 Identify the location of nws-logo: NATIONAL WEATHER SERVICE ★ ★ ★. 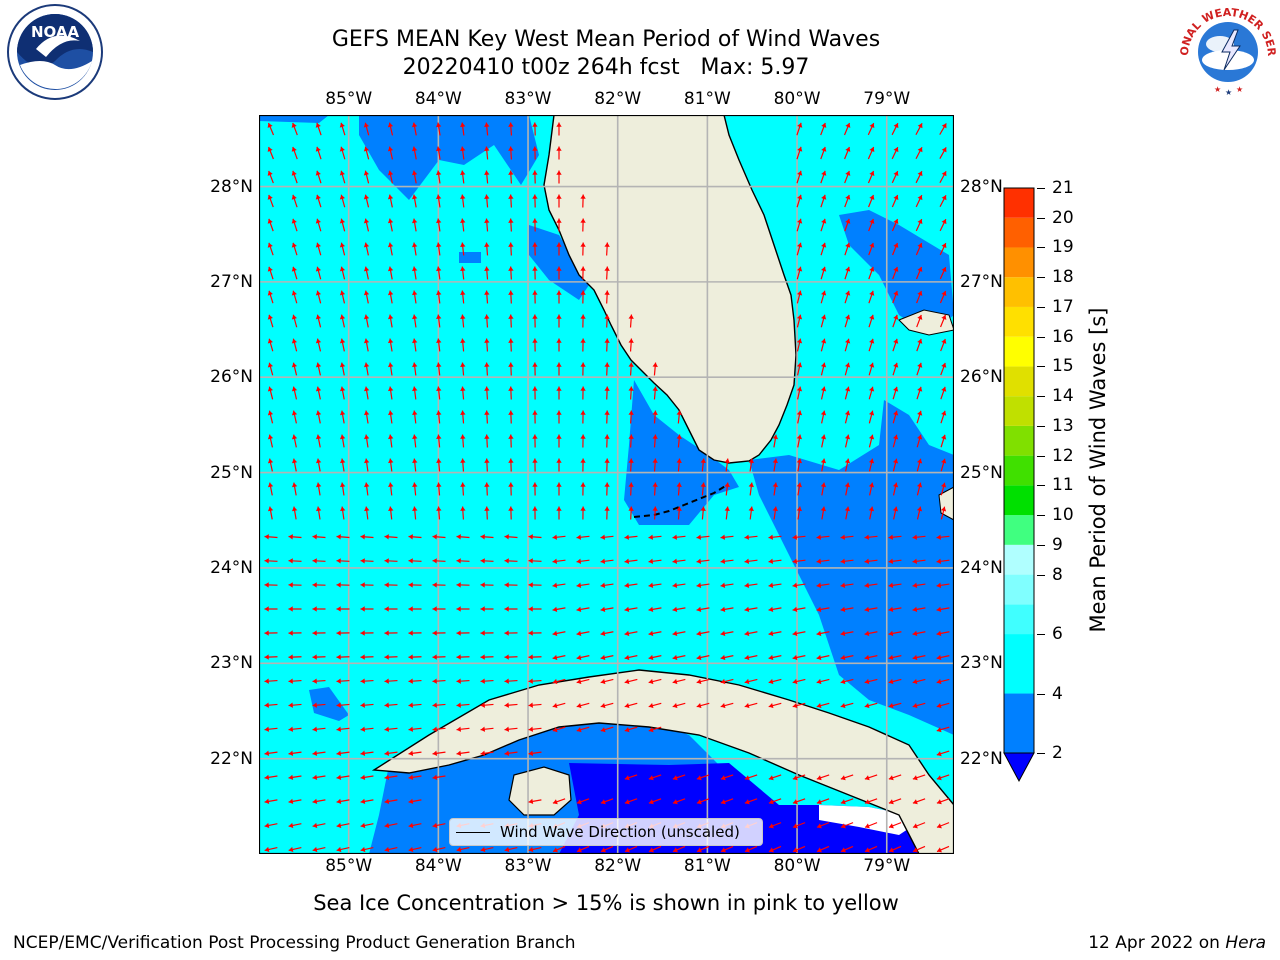
(1228, 48).